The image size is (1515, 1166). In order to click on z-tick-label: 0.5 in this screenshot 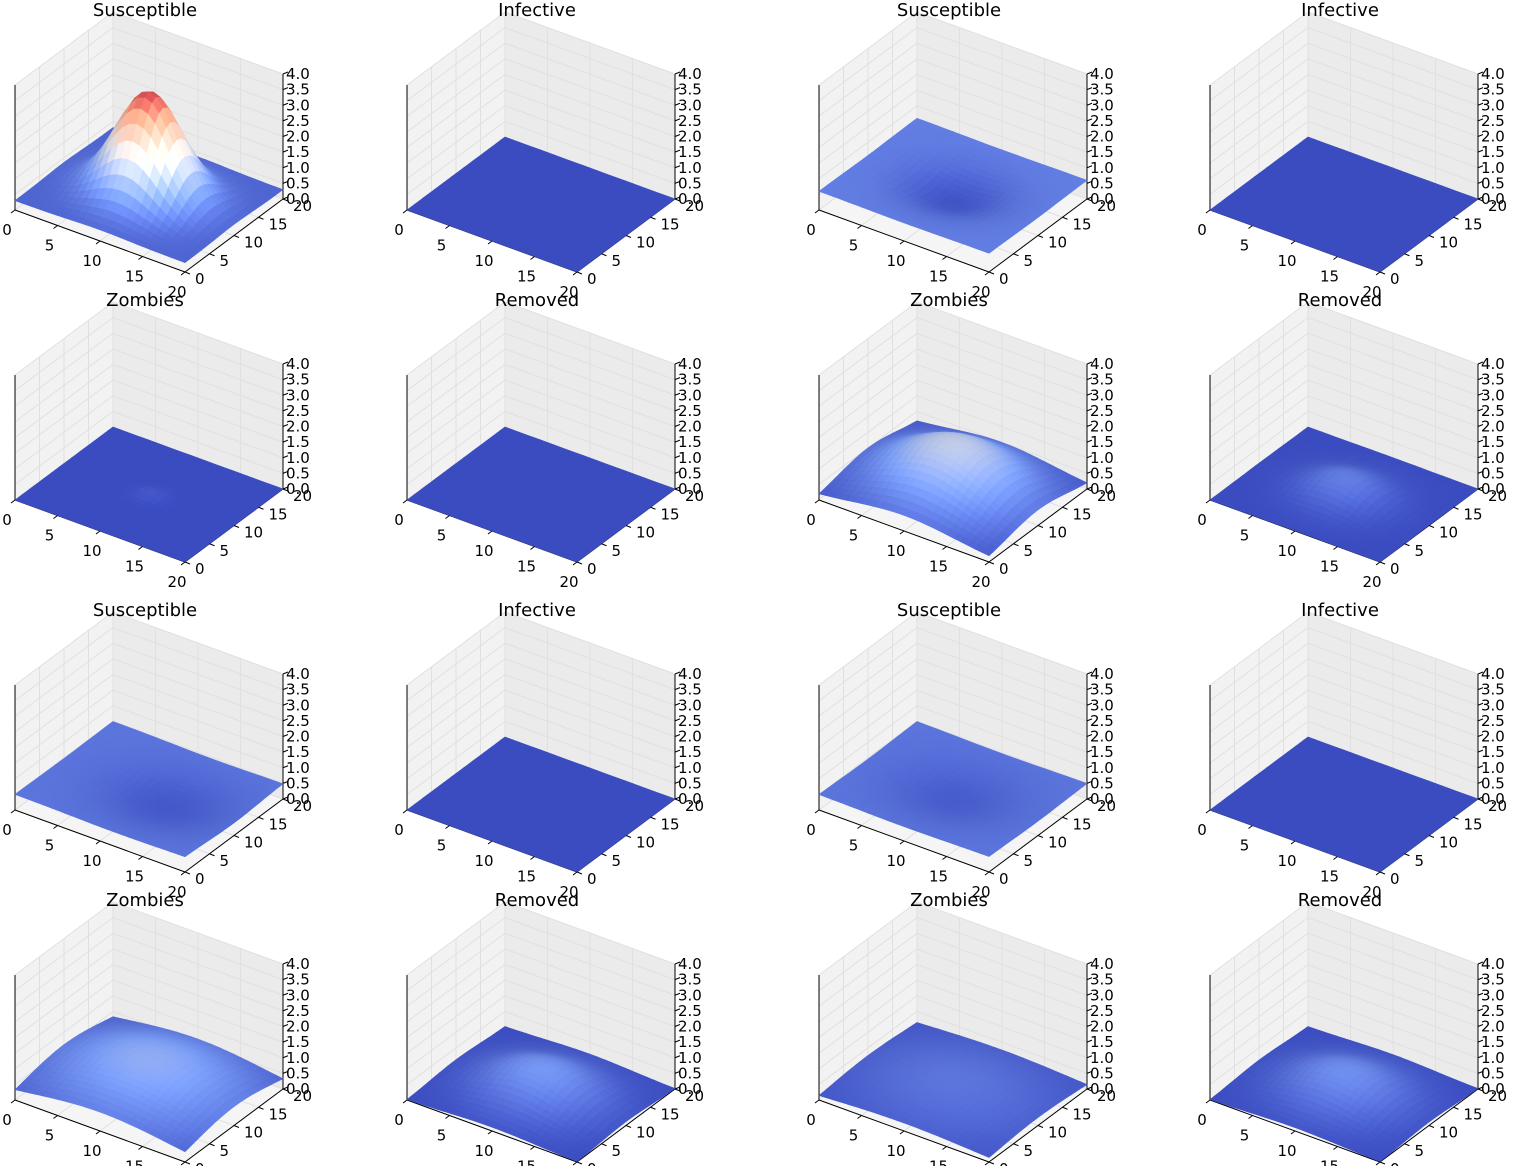, I will do `click(298, 473)`.